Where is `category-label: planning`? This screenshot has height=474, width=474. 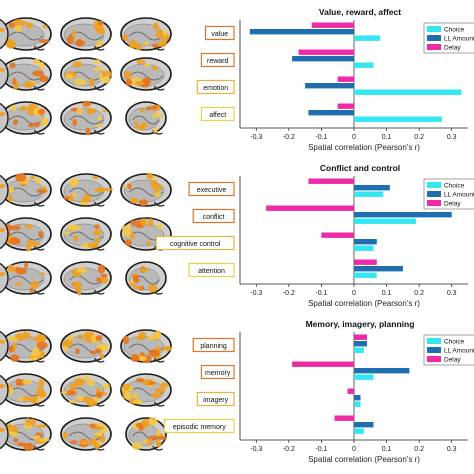
category-label: planning is located at coordinates (213, 346).